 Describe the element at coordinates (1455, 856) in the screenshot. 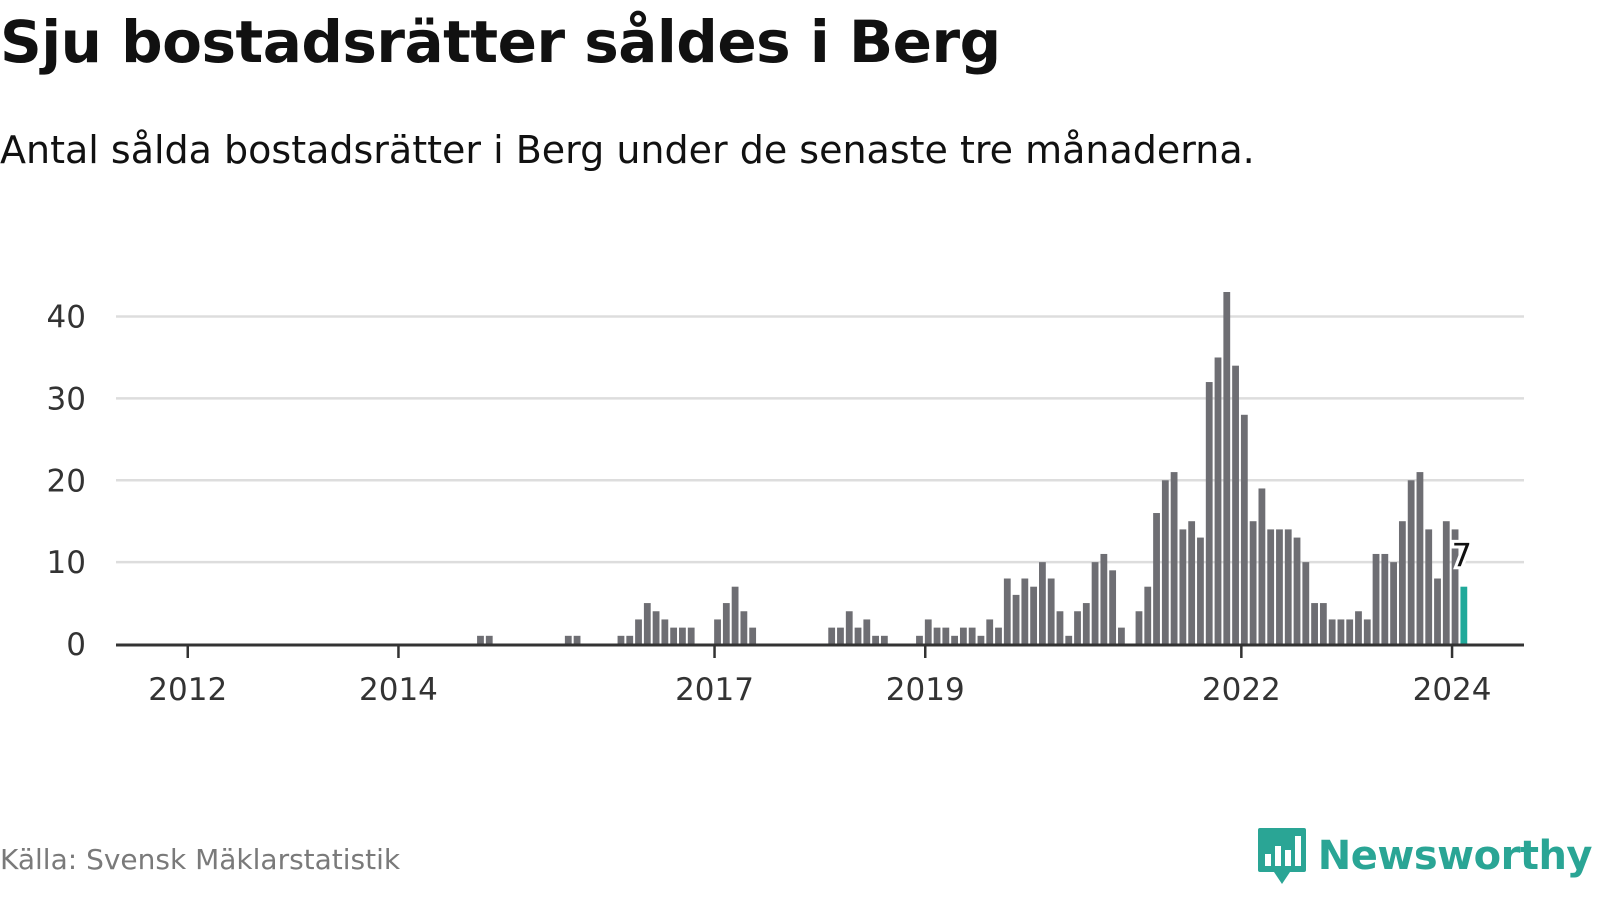

I see `brand-name: Newsworthy` at that location.